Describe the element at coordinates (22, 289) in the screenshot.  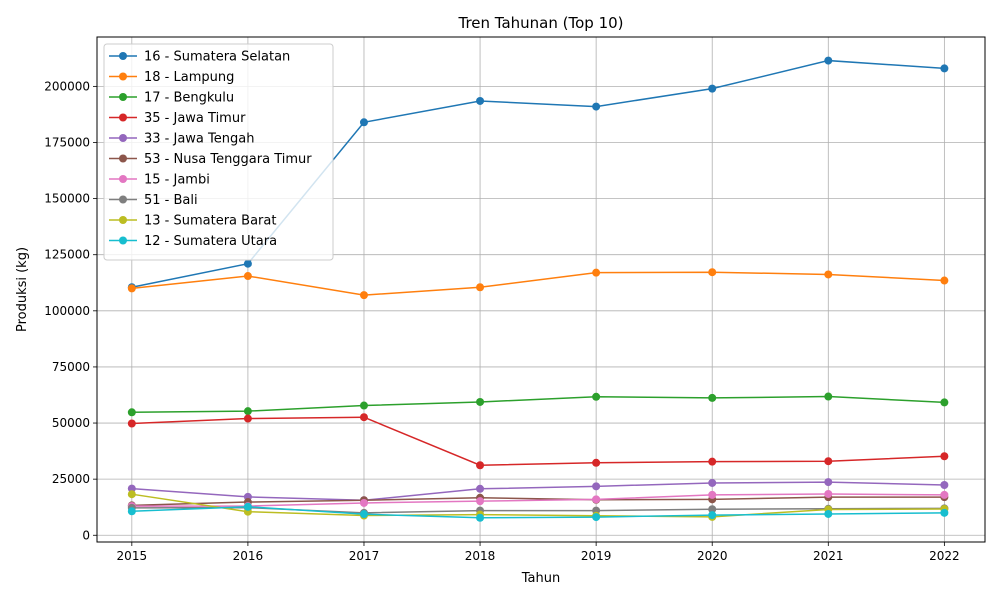
I see `y-axis-label: Produksi (kg)` at that location.